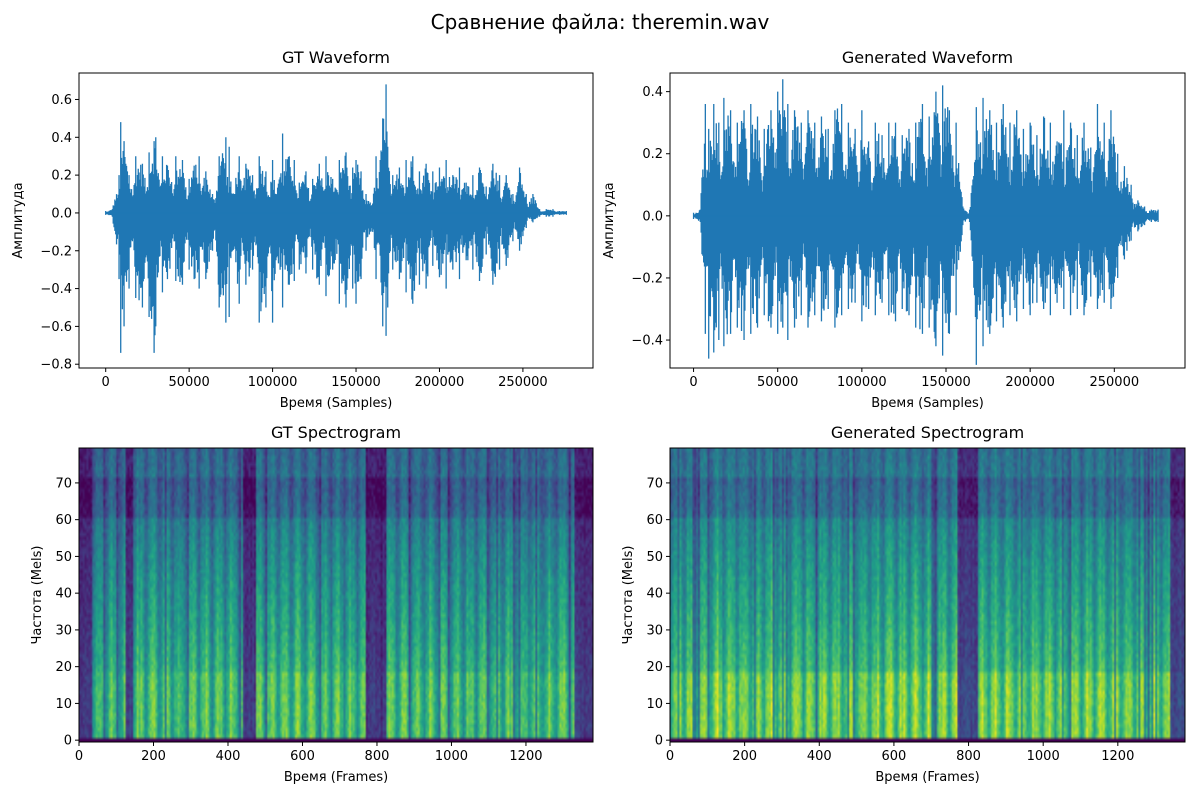  I want to click on y-tick-label: −0.6, so click(56, 327).